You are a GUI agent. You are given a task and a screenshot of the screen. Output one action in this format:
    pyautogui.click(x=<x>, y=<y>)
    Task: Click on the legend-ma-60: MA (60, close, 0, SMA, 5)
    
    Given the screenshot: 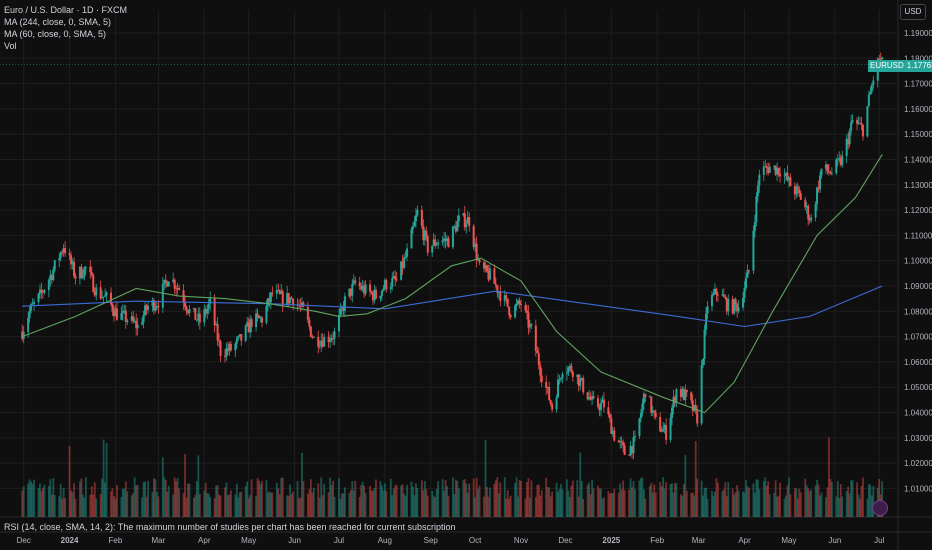 What is the action you would take?
    pyautogui.click(x=55, y=34)
    